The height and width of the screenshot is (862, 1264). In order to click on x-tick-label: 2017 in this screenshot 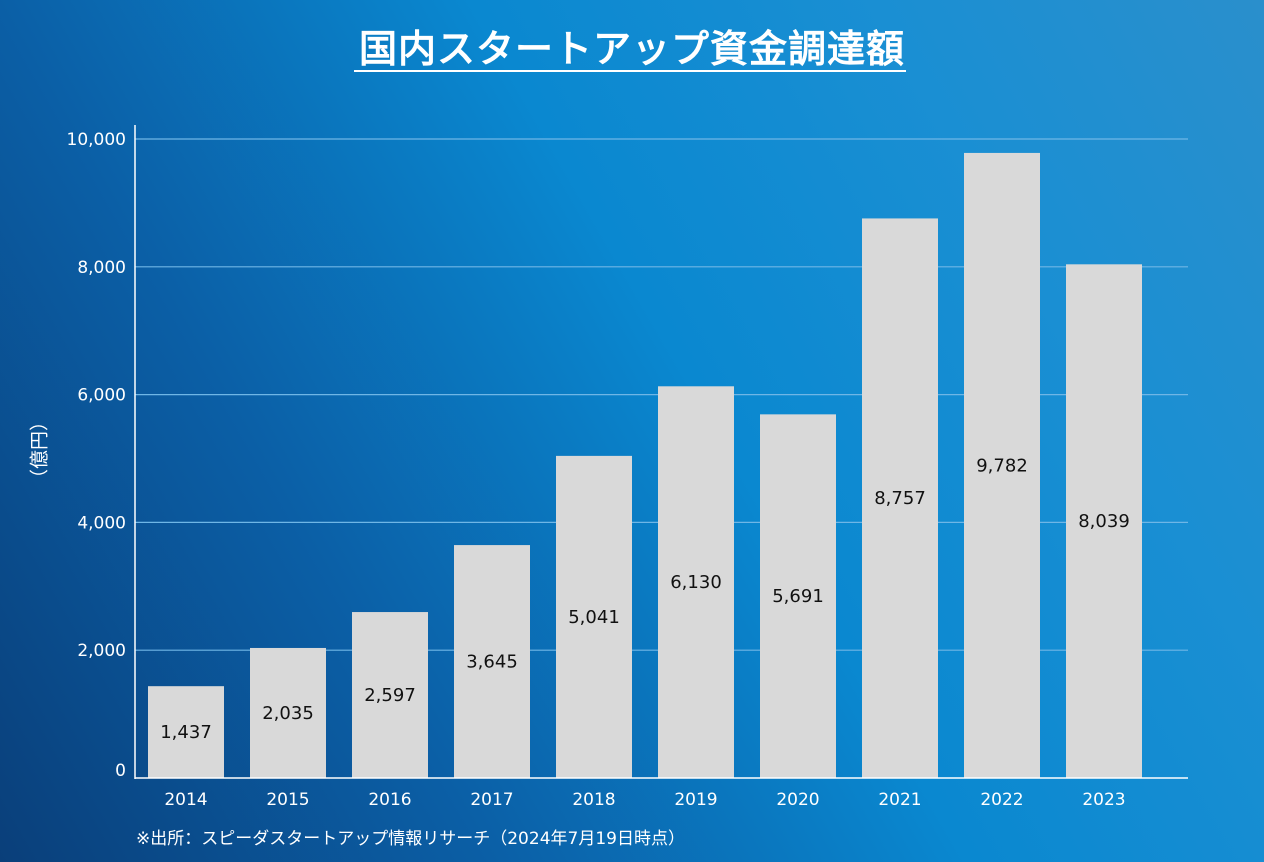, I will do `click(491, 800)`.